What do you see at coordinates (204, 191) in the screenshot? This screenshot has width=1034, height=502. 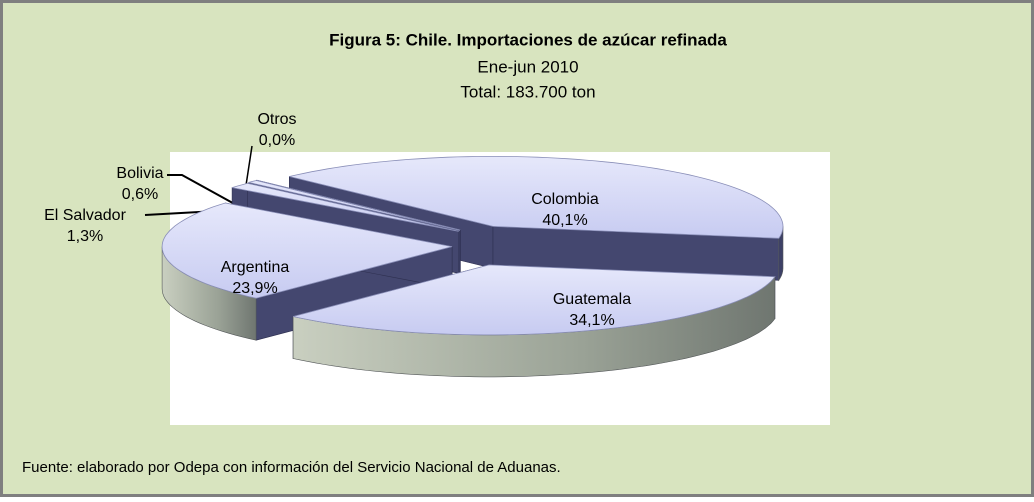 I see `leader-line` at bounding box center [204, 191].